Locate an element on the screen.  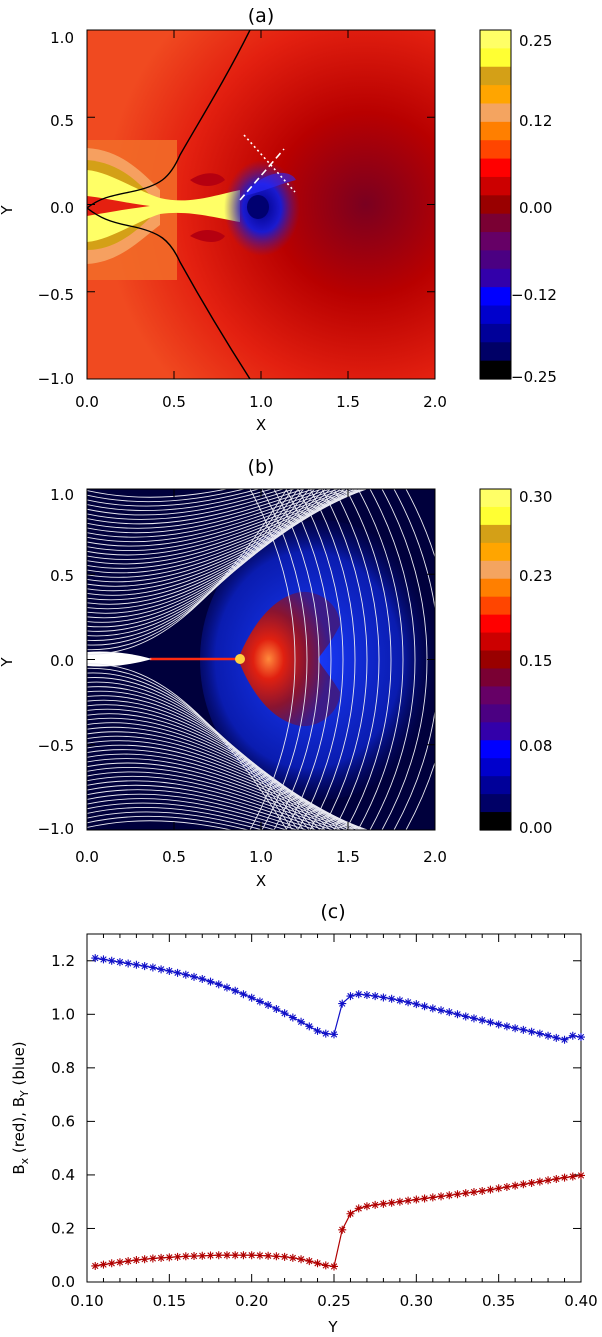
panel-b-colorbar is located at coordinates (495, 660).